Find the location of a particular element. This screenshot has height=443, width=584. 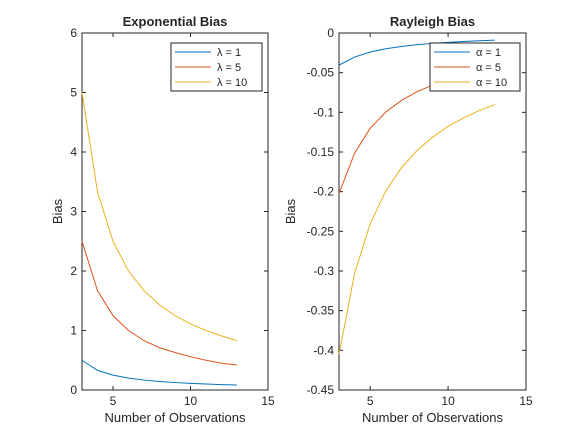

chart-1-legend-label-2: α = 10 is located at coordinates (491, 83).